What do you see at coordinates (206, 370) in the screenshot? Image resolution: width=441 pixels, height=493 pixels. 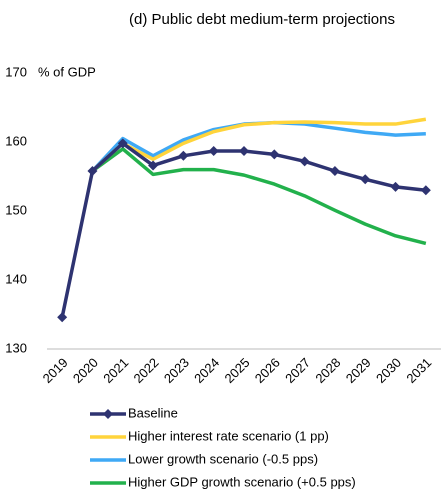 I see `x-tick-label: 2024` at bounding box center [206, 370].